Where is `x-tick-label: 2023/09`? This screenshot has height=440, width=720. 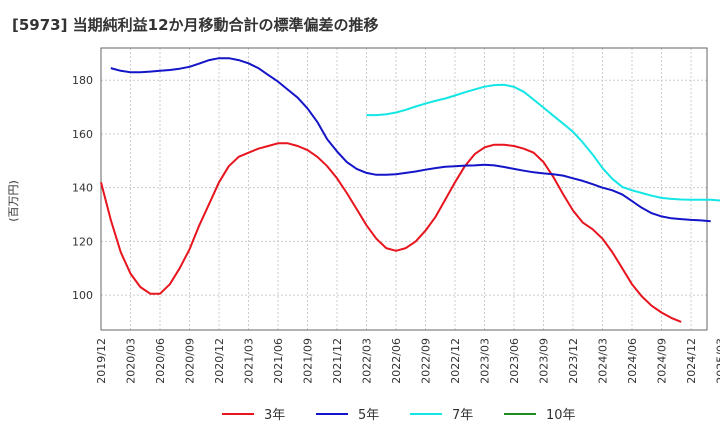 x-tick-label: 2023/09 is located at coordinates (544, 361).